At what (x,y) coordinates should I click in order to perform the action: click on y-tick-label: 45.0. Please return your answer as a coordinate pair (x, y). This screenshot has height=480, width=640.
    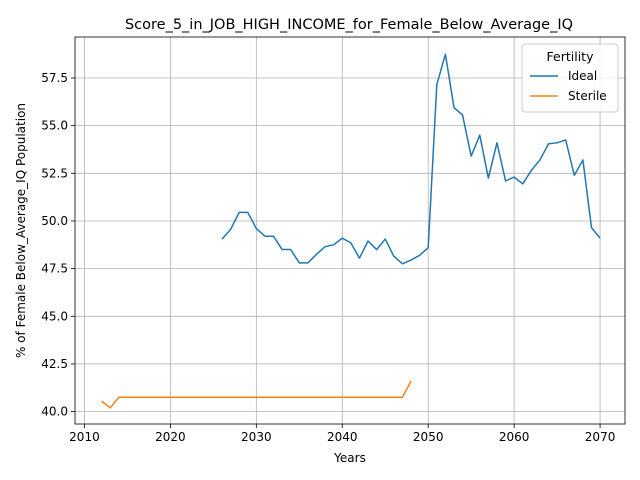
    Looking at the image, I should click on (54, 316).